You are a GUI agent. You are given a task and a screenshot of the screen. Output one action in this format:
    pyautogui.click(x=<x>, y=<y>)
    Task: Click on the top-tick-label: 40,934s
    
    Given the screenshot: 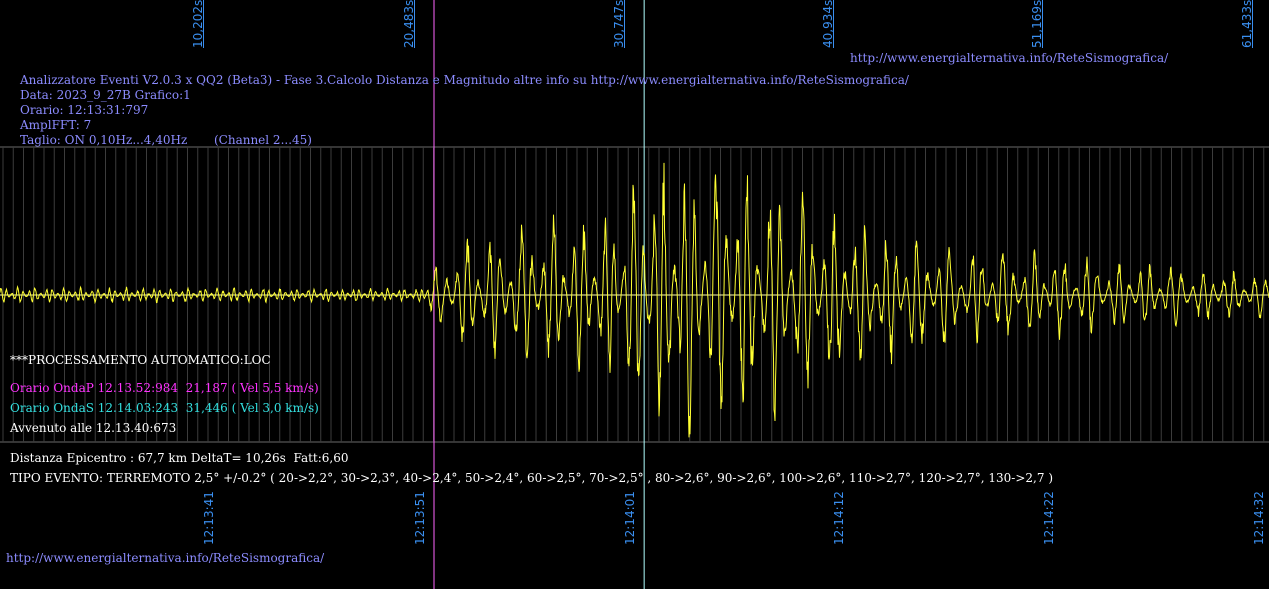 What is the action you would take?
    pyautogui.click(x=827, y=24)
    